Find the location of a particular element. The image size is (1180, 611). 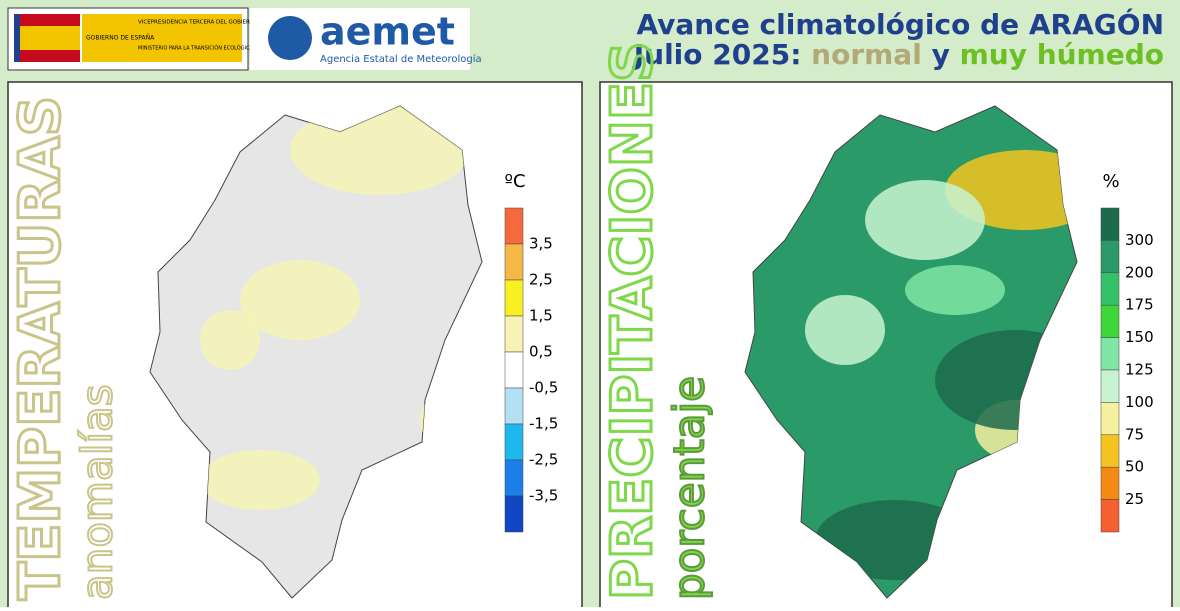

agency: Agencia Estatal de Meteorología is located at coordinates (401, 59).